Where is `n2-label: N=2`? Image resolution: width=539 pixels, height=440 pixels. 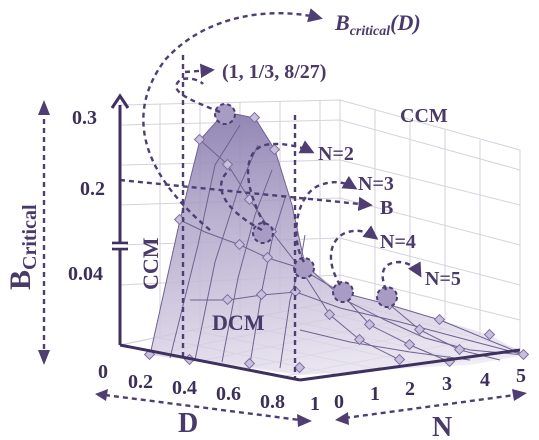
n2-label: N=2 is located at coordinates (336, 154).